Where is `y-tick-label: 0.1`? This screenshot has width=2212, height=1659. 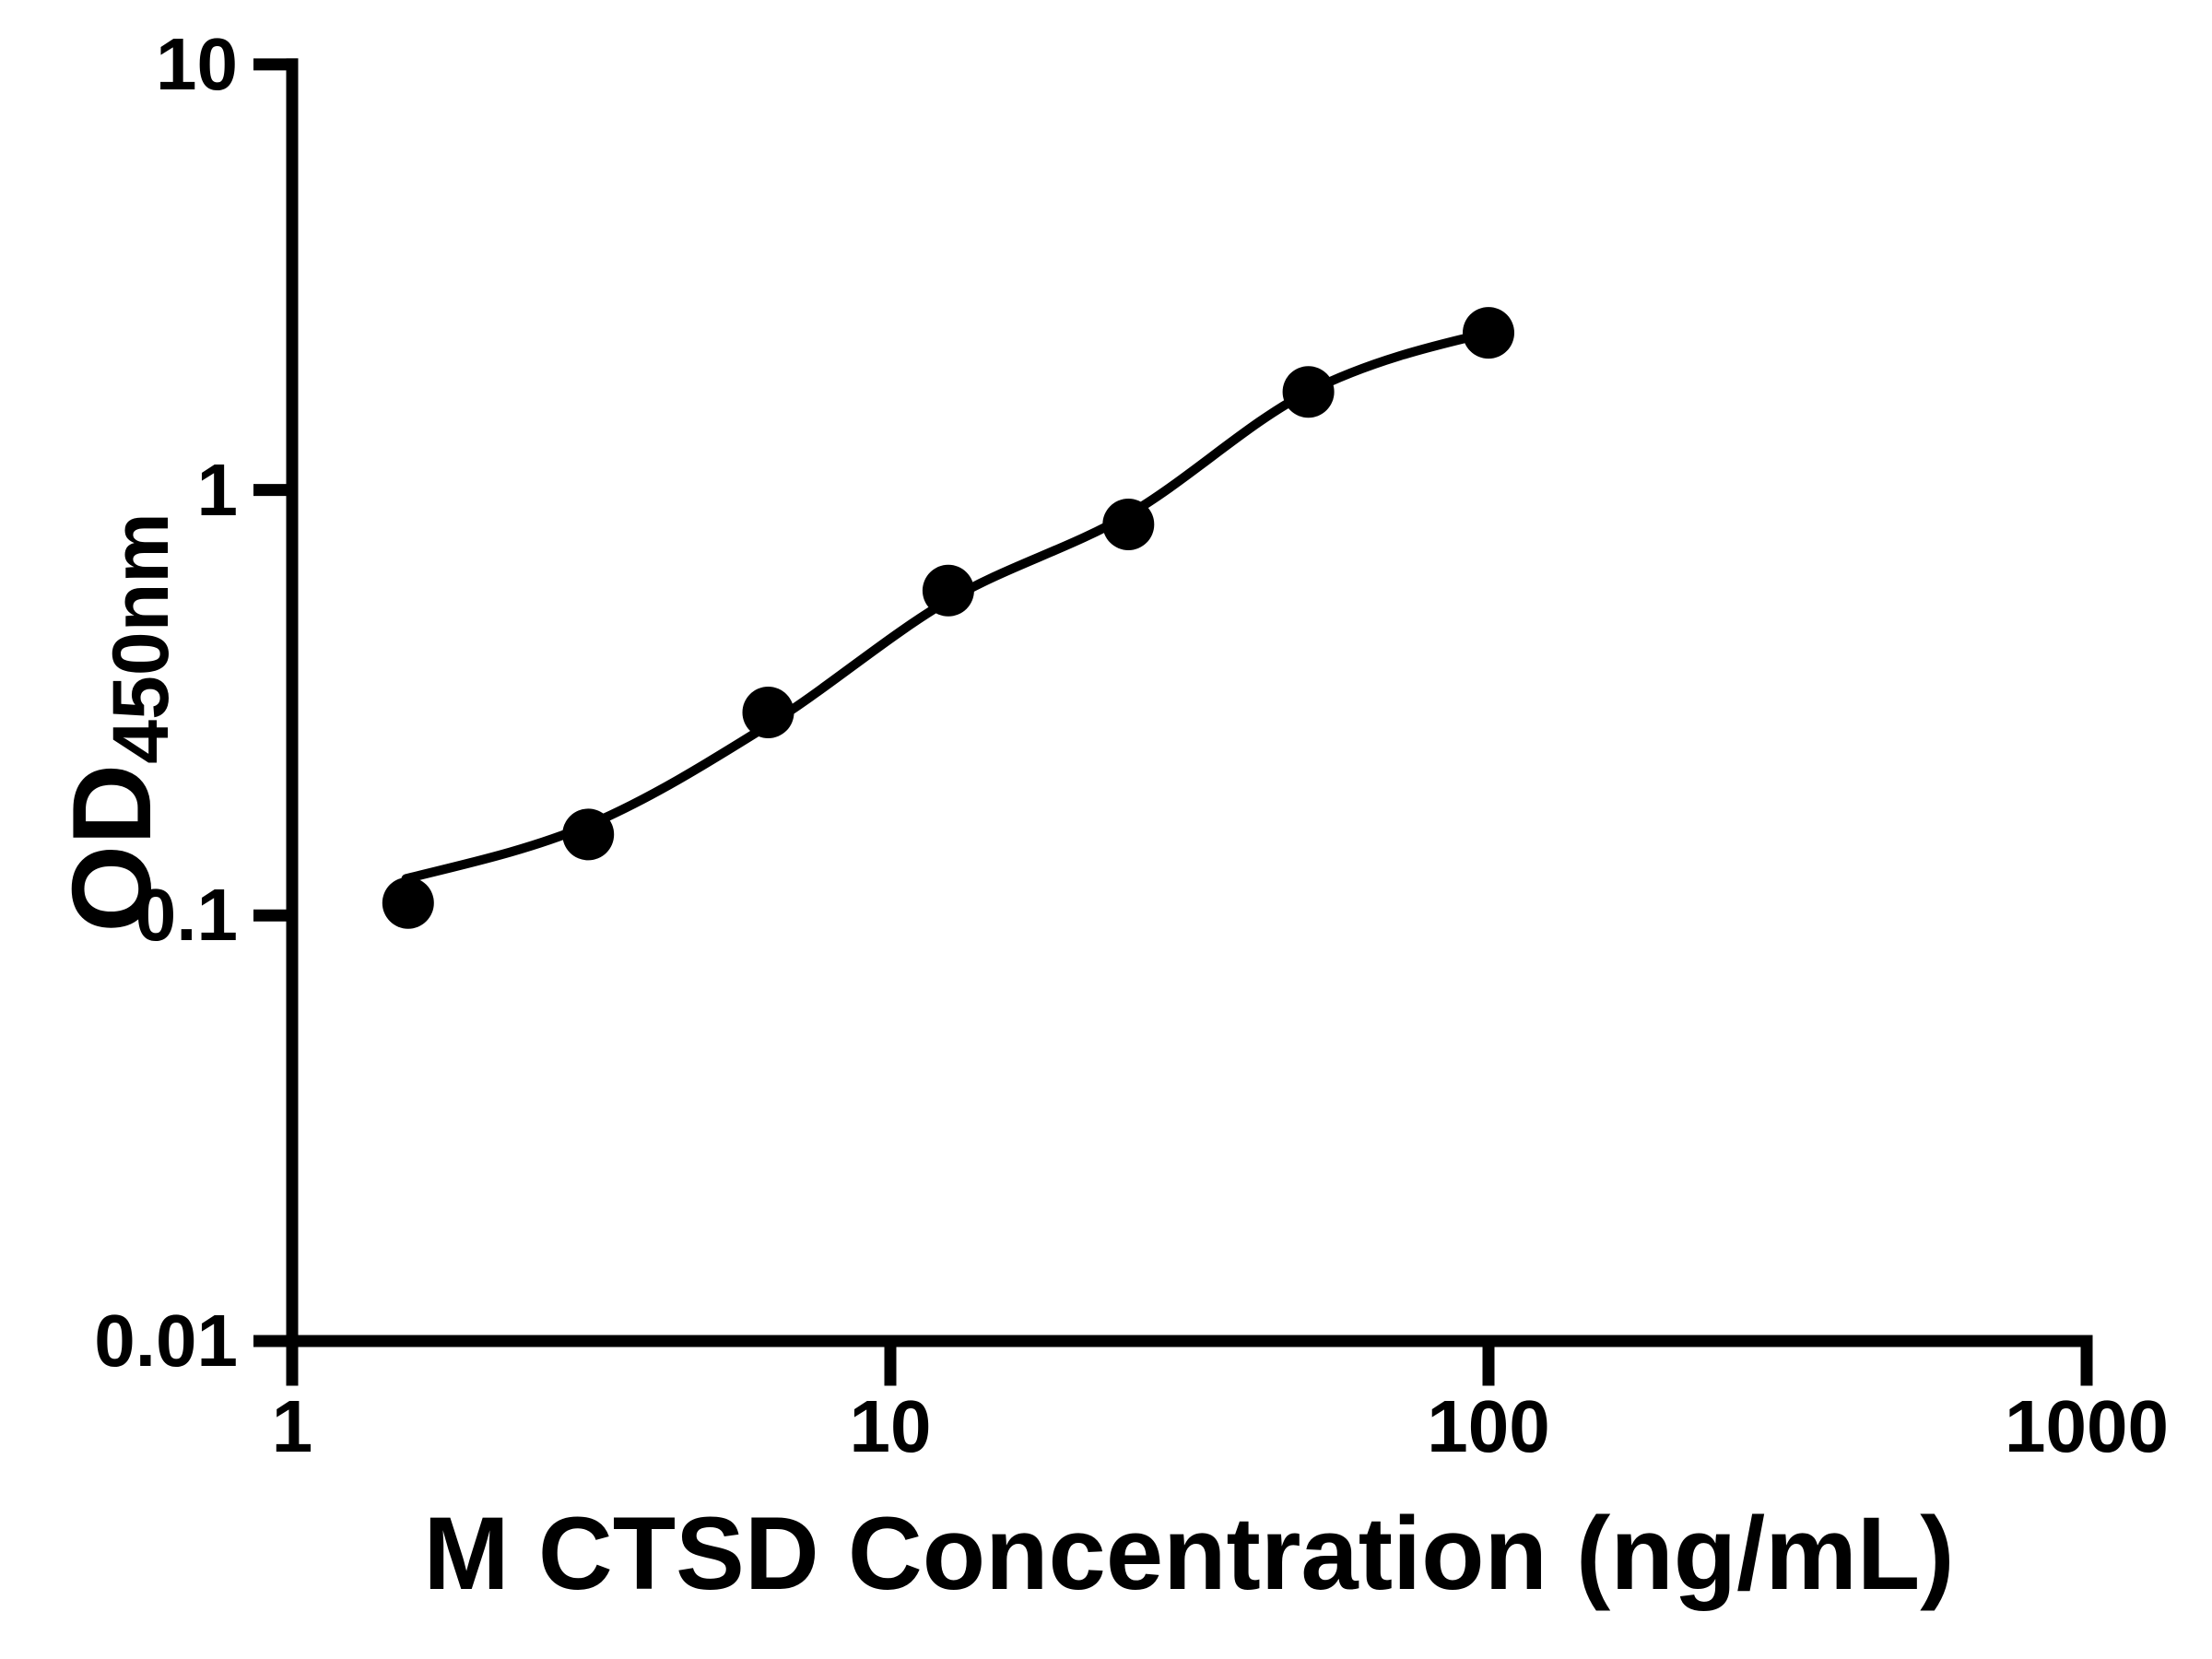
y-tick-label: 0.1 is located at coordinates (186, 915).